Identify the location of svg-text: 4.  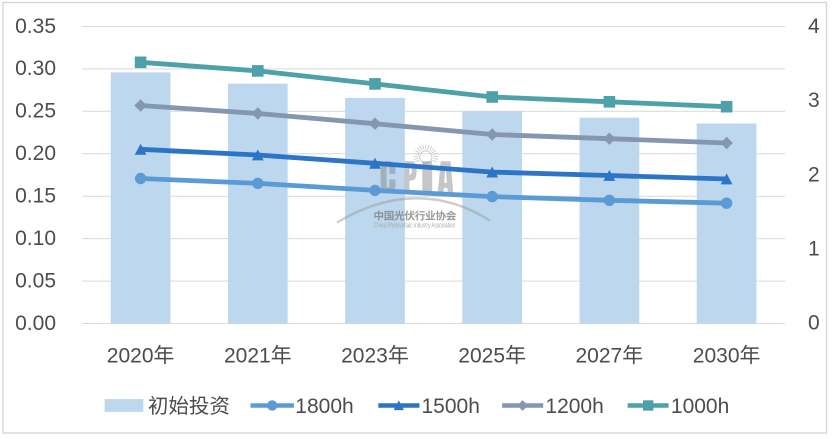
(814, 26).